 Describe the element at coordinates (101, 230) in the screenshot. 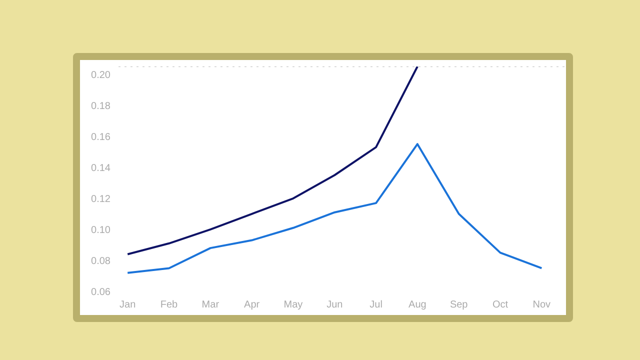

I see `y-tick-label: 0.10` at that location.